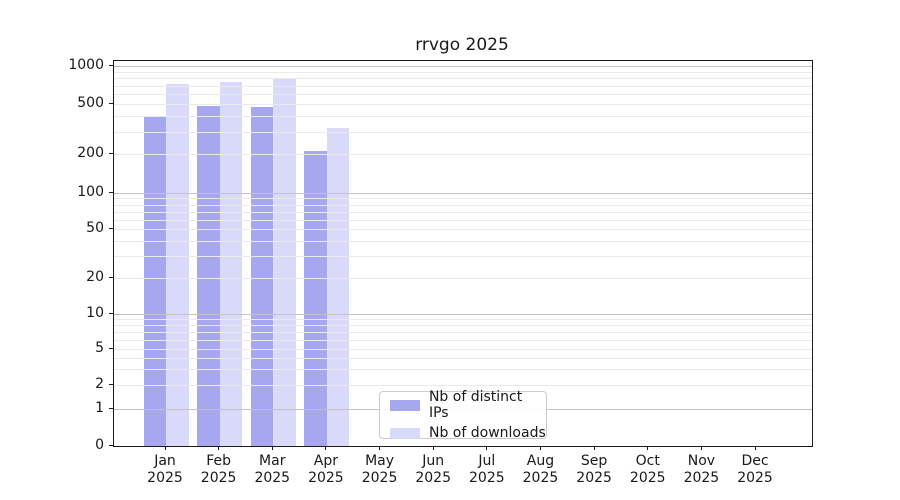 The width and height of the screenshot is (900, 500). Describe the element at coordinates (95, 277) in the screenshot. I see `y-tick-label: 20` at that location.